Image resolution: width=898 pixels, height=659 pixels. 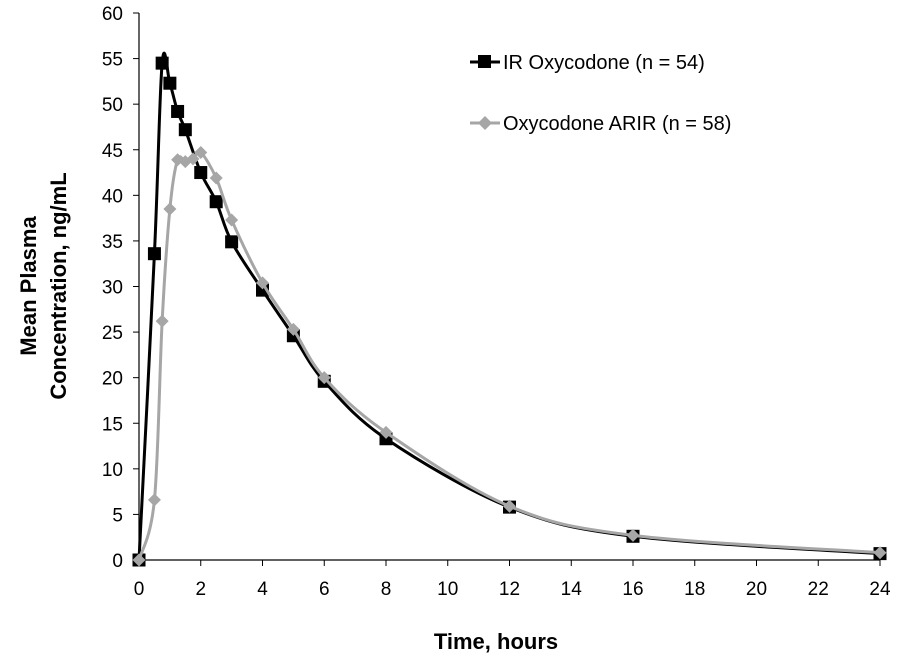 I want to click on x-tick-label: 2, so click(x=200, y=589).